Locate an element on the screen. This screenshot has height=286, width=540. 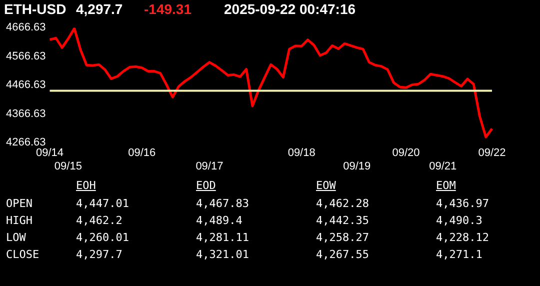
text: 4,436.97 is located at coordinates (462, 203).